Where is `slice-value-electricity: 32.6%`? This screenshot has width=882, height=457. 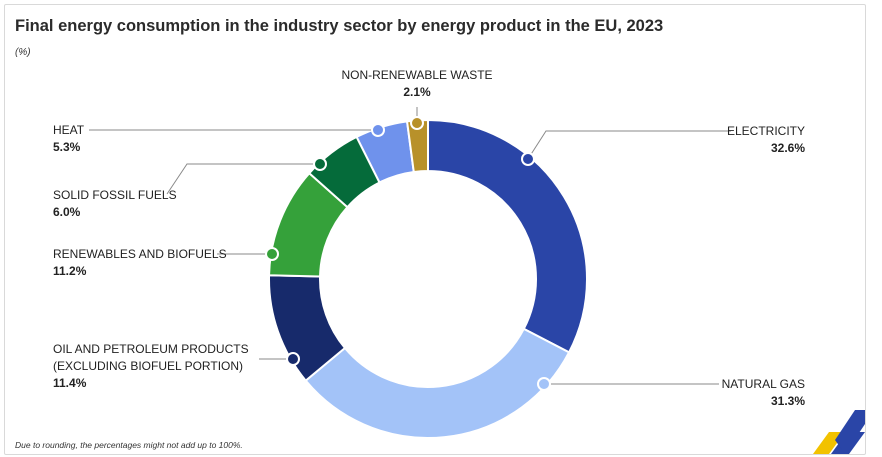 slice-value-electricity: 32.6% is located at coordinates (788, 148).